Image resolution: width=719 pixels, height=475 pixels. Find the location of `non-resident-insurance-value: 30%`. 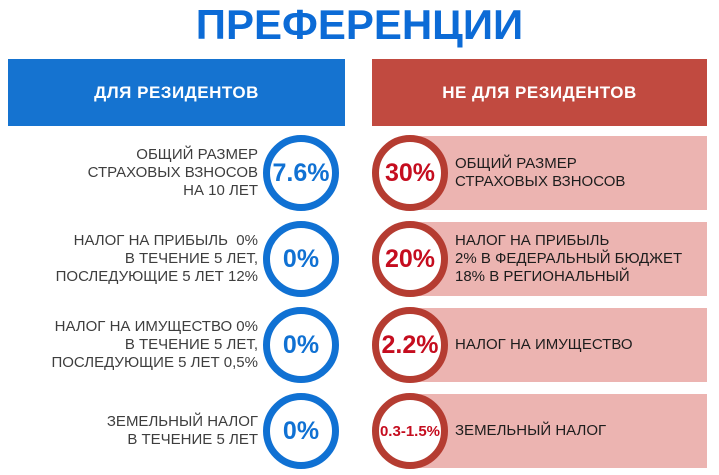

non-resident-insurance-value: 30% is located at coordinates (410, 172).